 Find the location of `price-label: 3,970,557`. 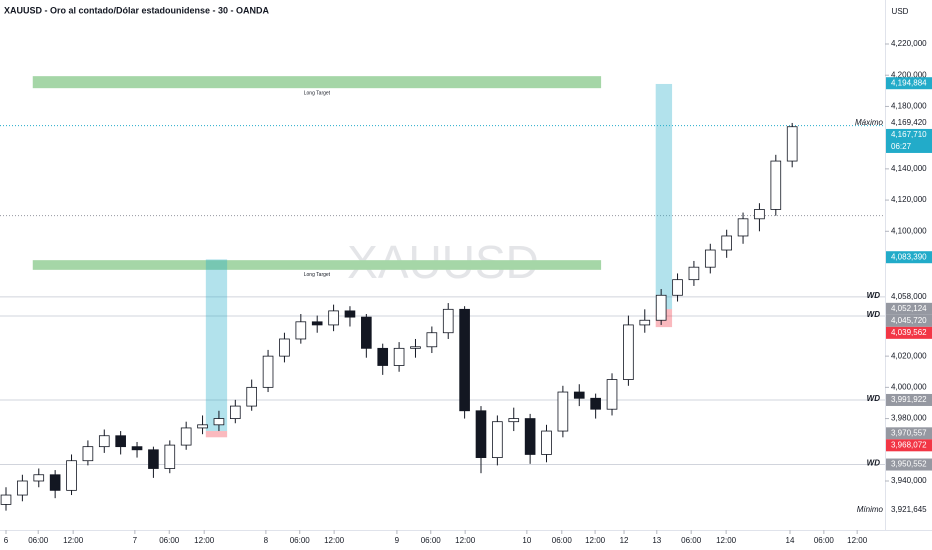

price-label: 3,970,557 is located at coordinates (909, 432).